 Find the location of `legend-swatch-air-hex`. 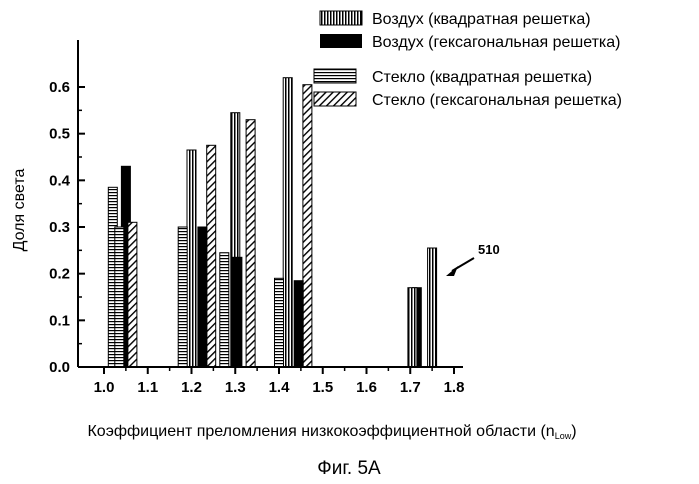

legend-swatch-air-hex is located at coordinates (341, 41).